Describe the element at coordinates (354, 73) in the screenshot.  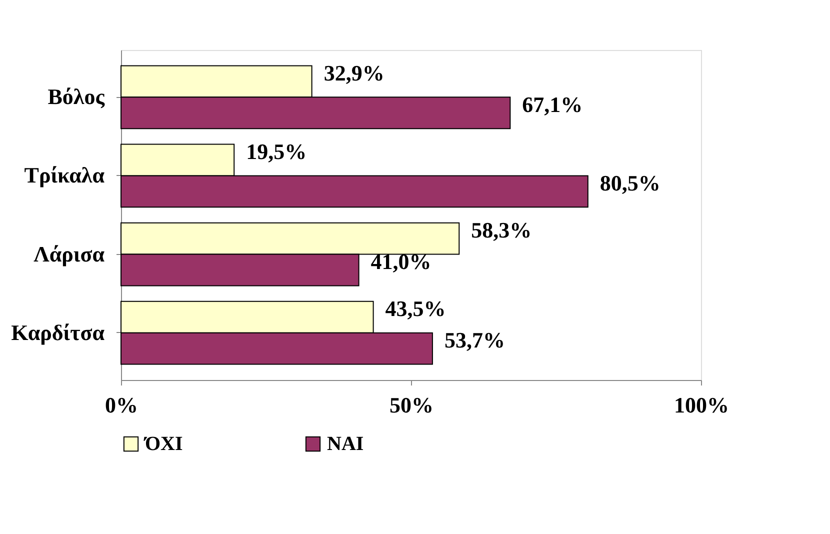
I see `data-label: 32,9%` at that location.